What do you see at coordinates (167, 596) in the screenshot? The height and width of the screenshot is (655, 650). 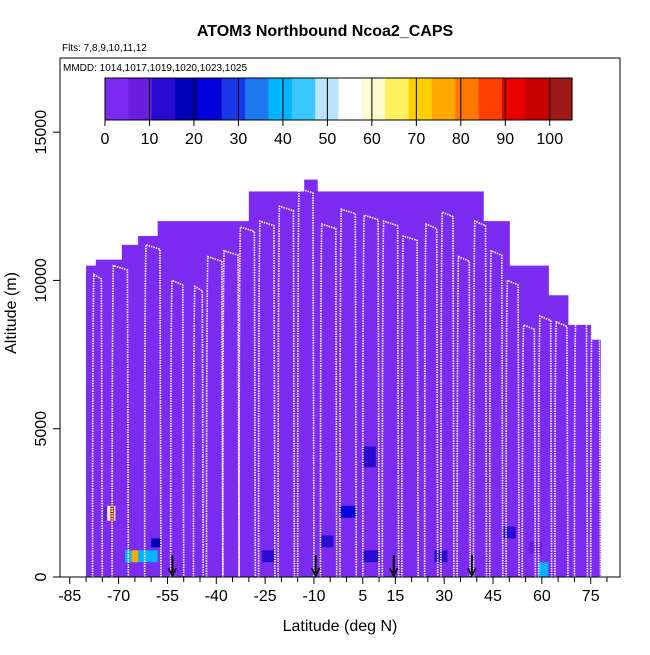 I see `x-tick-label: -55` at bounding box center [167, 596].